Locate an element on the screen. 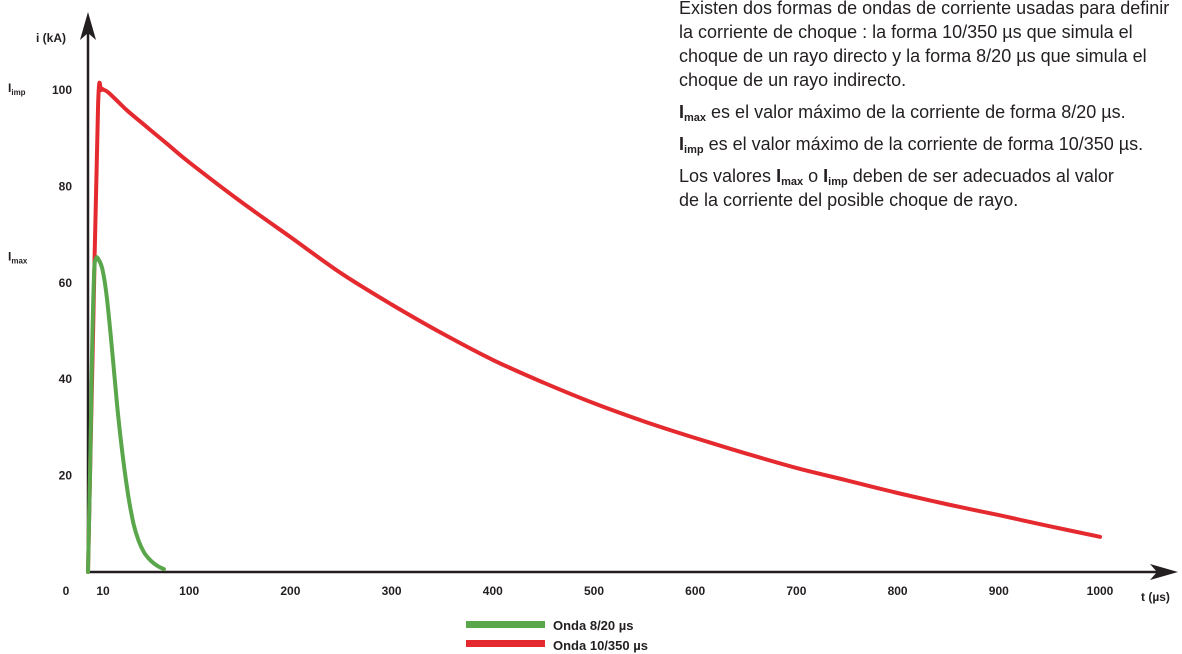  x-tick-label: 900 is located at coordinates (999, 591).